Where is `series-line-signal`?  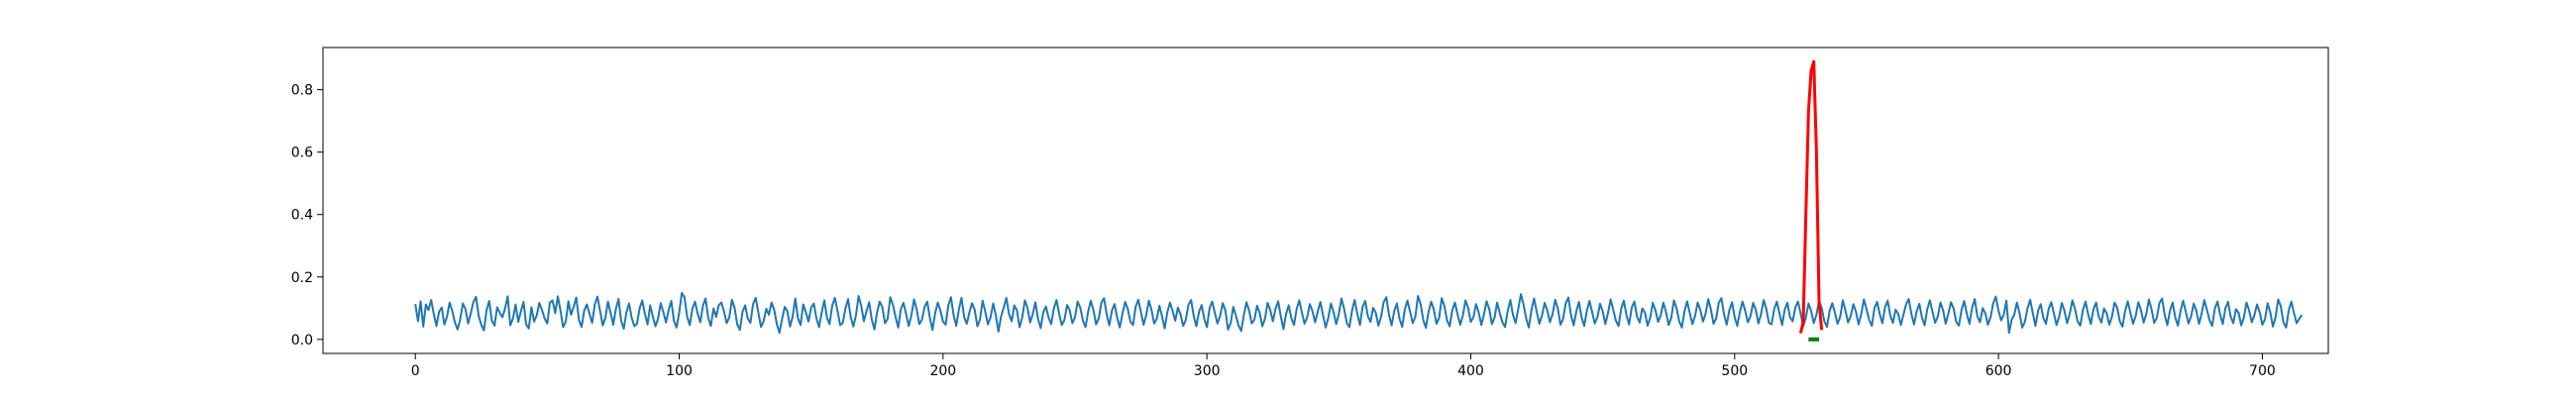 series-line-signal is located at coordinates (1359, 313).